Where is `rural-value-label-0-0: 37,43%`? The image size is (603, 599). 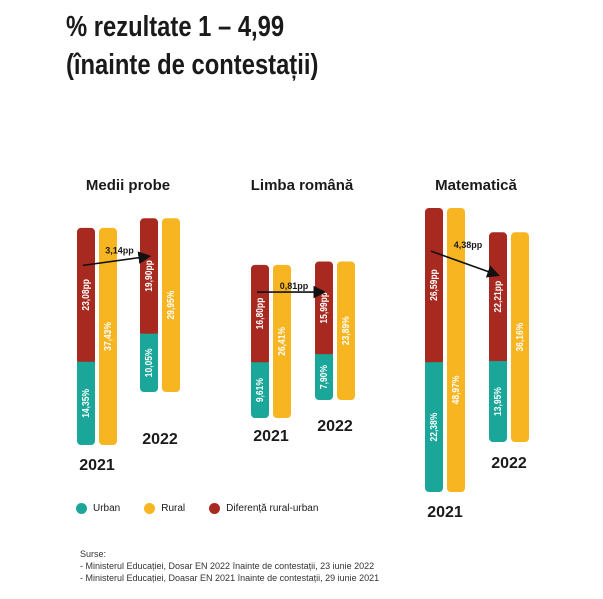
rural-value-label-0-0: 37,43% is located at coordinates (108, 336).